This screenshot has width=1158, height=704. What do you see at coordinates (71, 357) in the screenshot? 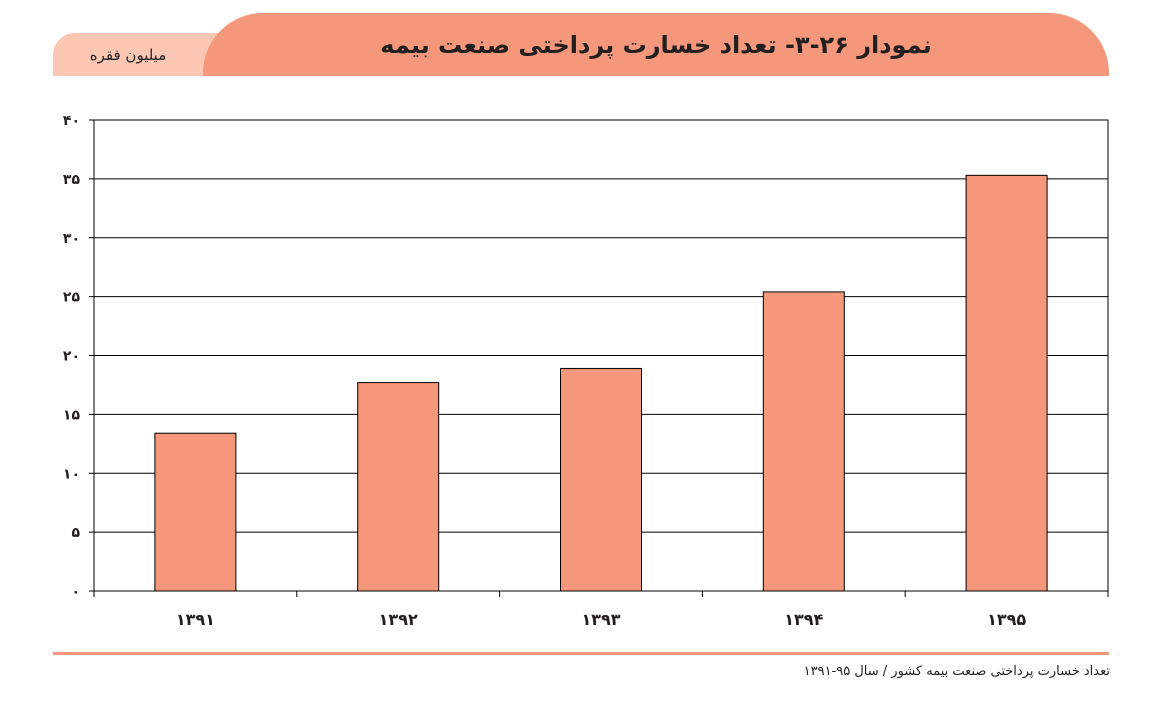
I see `y-tick-label: ۲۰` at bounding box center [71, 357].